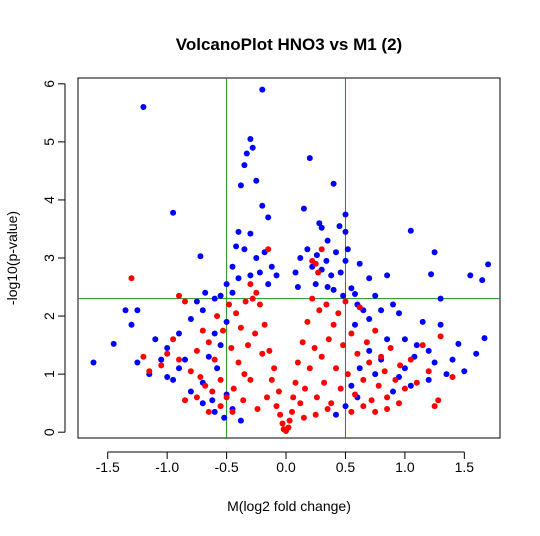 The image size is (540, 536). Describe the element at coordinates (49, 84) in the screenshot. I see `y-tick-label-6: 6` at that location.